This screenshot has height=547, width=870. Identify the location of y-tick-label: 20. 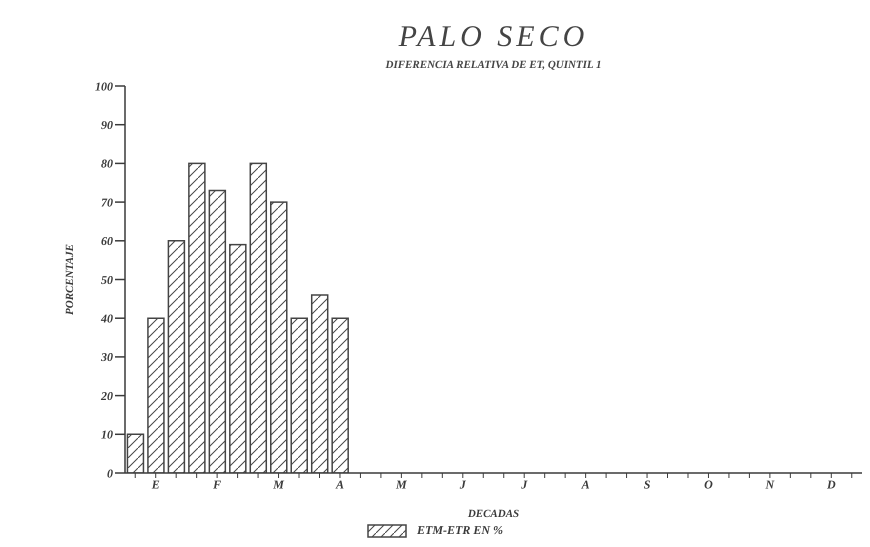
(106, 395).